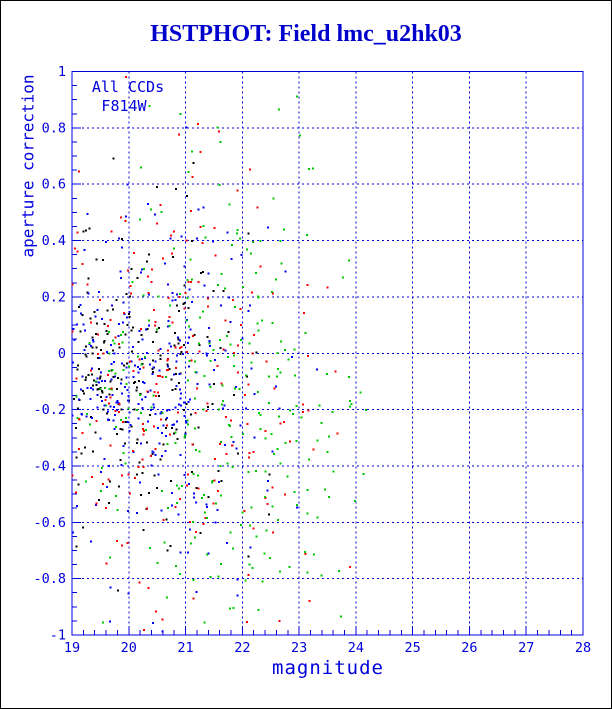 The image size is (612, 709). Describe the element at coordinates (49, 466) in the screenshot. I see `y-tick-label: -0.4` at that location.